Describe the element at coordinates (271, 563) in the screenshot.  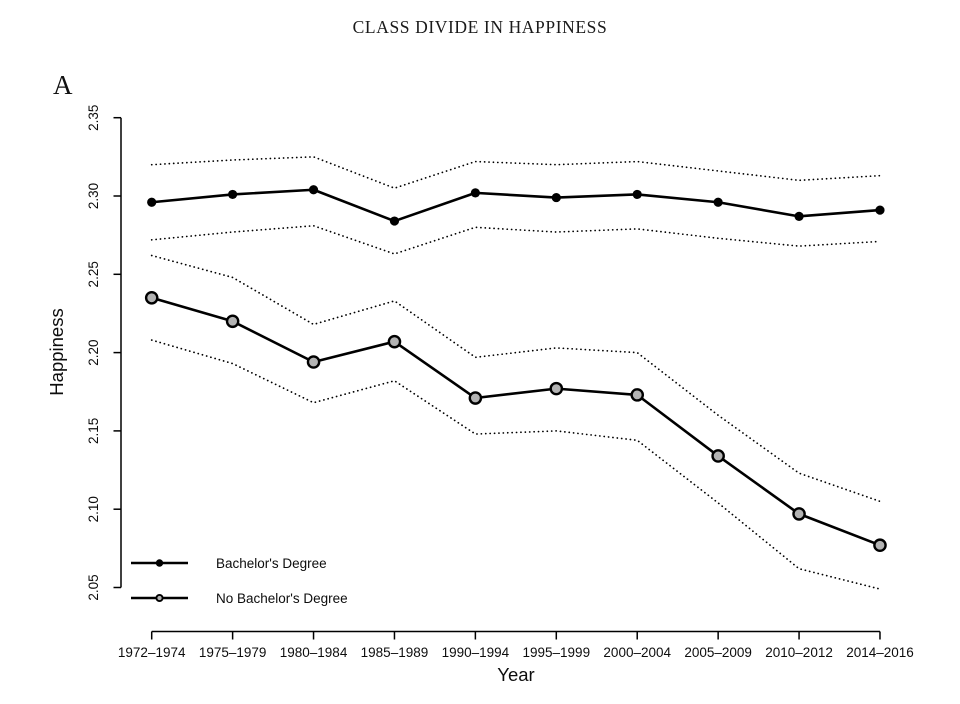
I see `legend-label: Bachelor's Degree` at that location.